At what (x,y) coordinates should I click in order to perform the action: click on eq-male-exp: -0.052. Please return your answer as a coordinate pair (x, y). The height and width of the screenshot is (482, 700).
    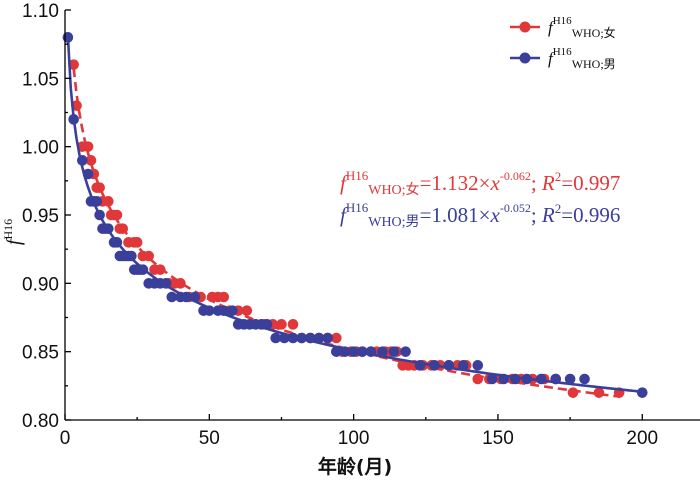
    Looking at the image, I should click on (515, 208).